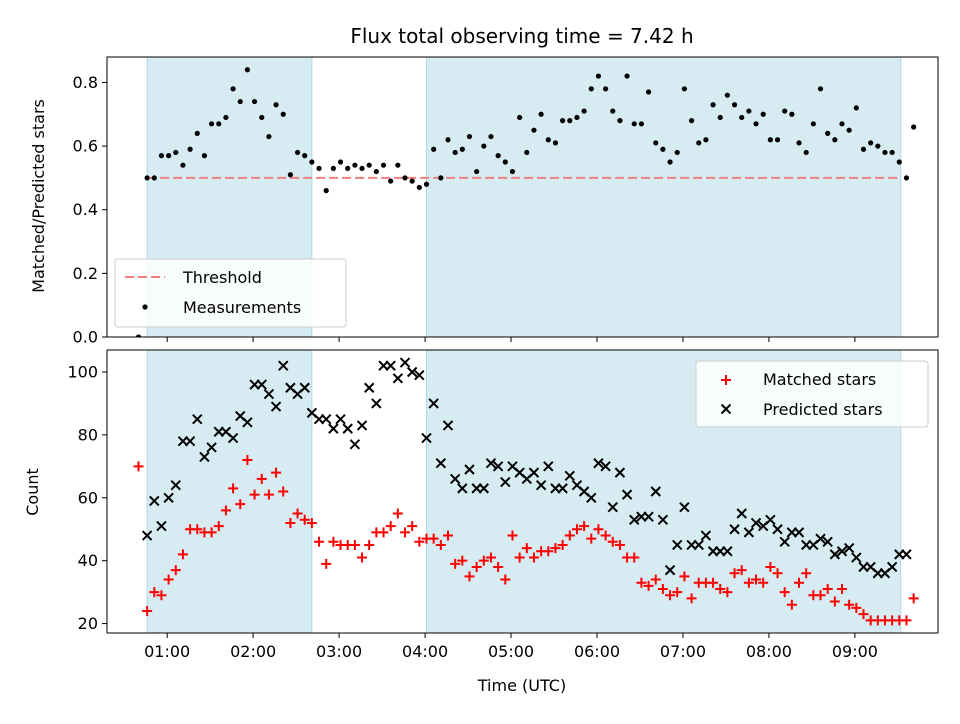 The height and width of the screenshot is (724, 960). I want to click on y-tick-label: 0.2, so click(85, 273).